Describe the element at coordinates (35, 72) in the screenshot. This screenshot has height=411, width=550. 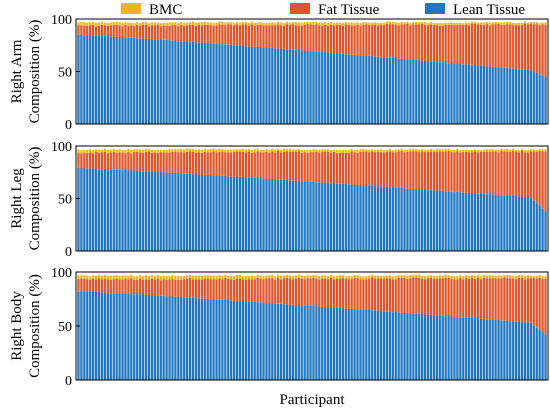
I see `y-axis-label-line: Composition (%)` at that location.